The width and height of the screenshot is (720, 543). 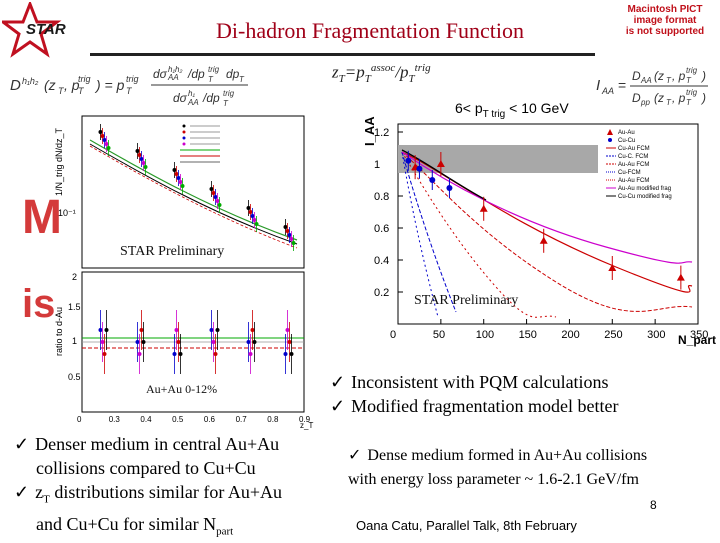 I want to click on npart-tick-label: 200, so click(x=570, y=335).